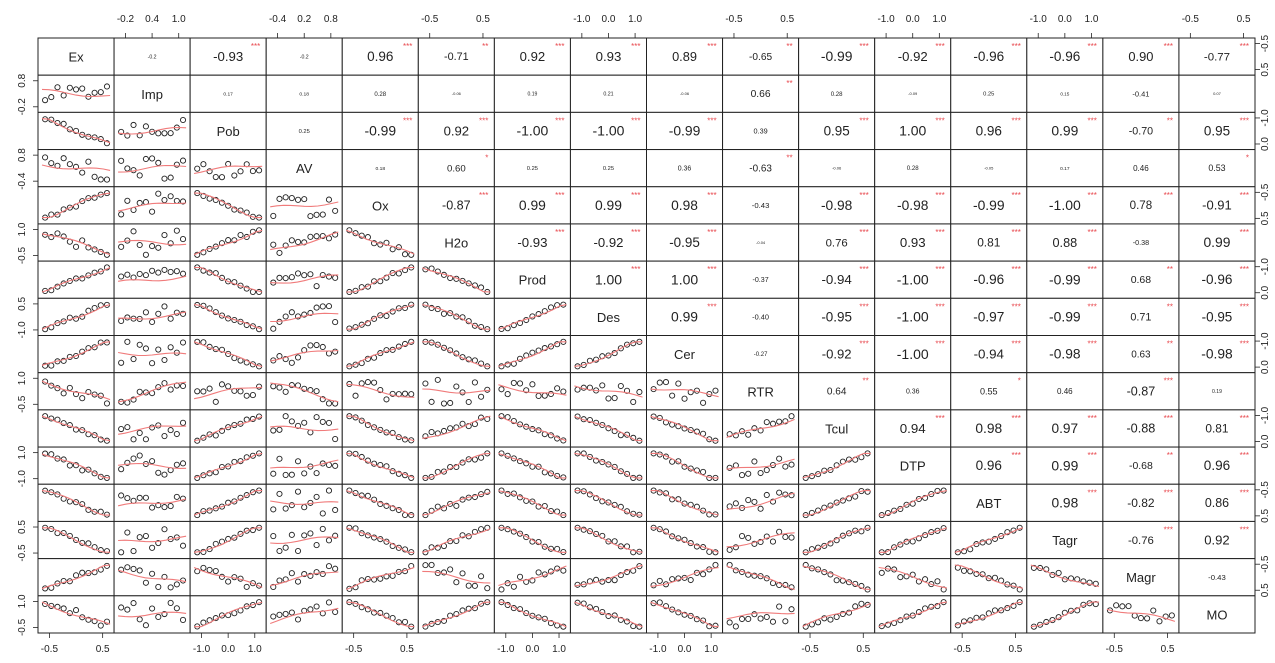  I want to click on significance-stars-4-11: ***, so click(939, 195).